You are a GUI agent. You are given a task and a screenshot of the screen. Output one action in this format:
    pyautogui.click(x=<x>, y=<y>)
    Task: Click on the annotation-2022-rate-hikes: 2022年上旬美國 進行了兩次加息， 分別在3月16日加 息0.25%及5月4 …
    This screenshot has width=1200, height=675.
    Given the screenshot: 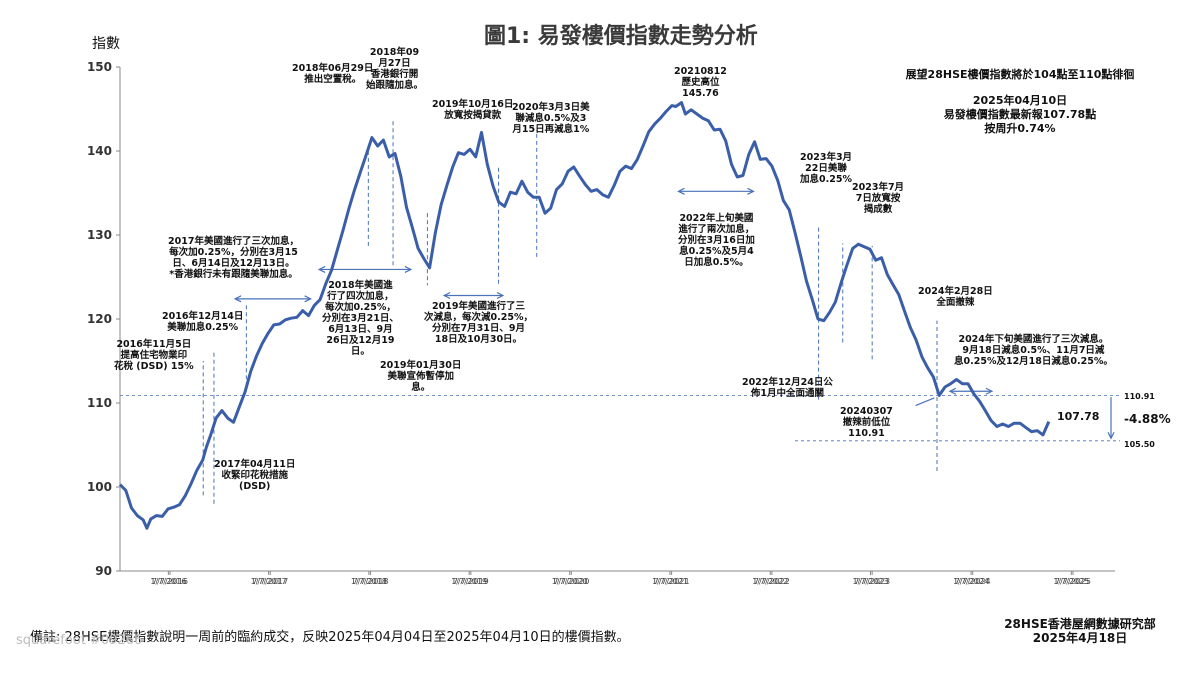 What is the action you would take?
    pyautogui.click(x=716, y=240)
    